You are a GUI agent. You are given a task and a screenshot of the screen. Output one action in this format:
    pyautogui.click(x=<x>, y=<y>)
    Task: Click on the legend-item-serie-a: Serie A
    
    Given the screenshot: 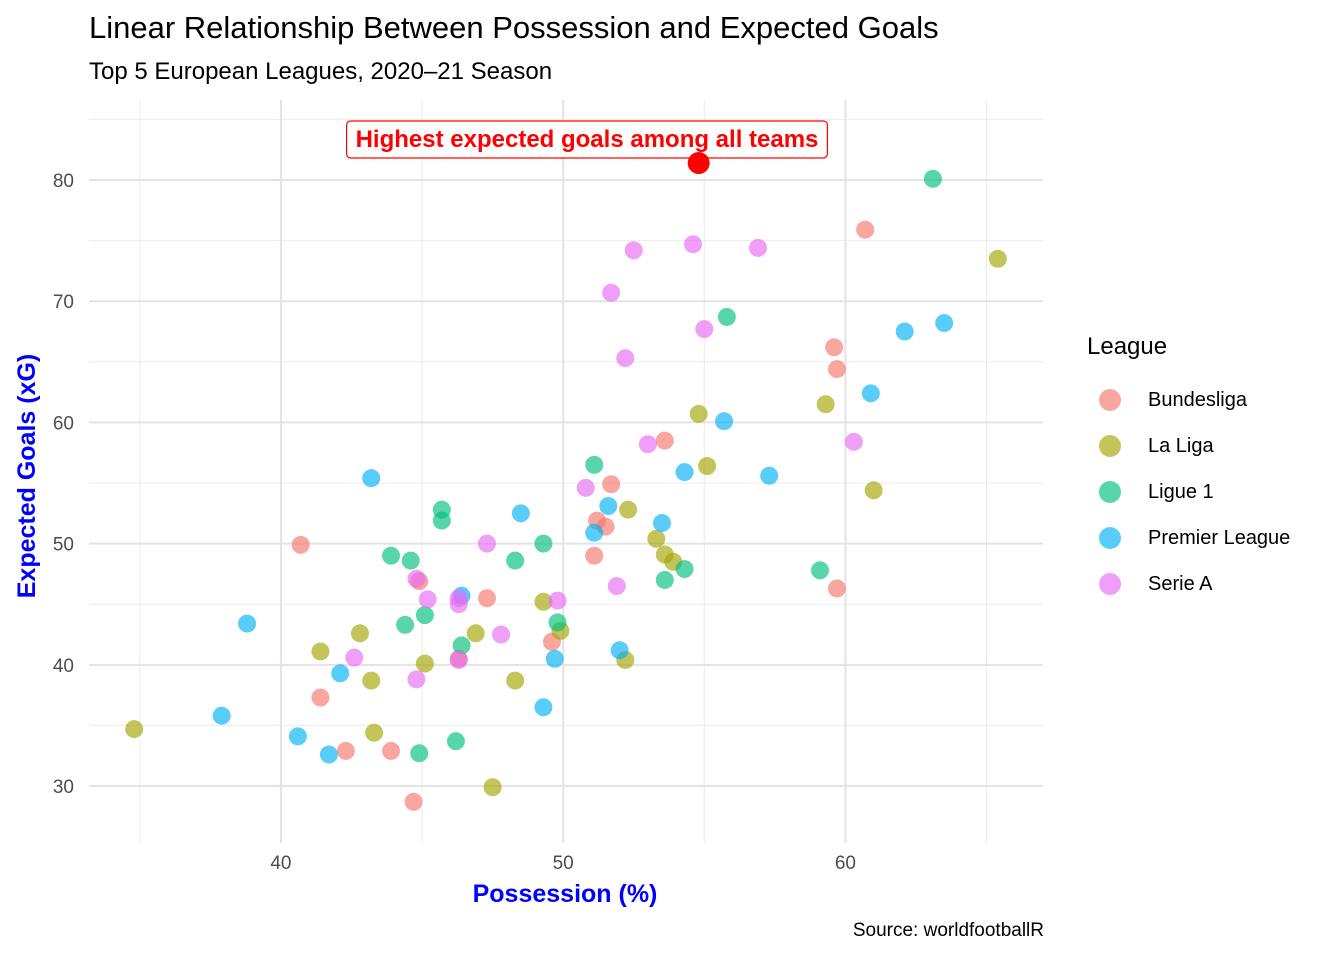 What is the action you would take?
    pyautogui.click(x=1188, y=584)
    